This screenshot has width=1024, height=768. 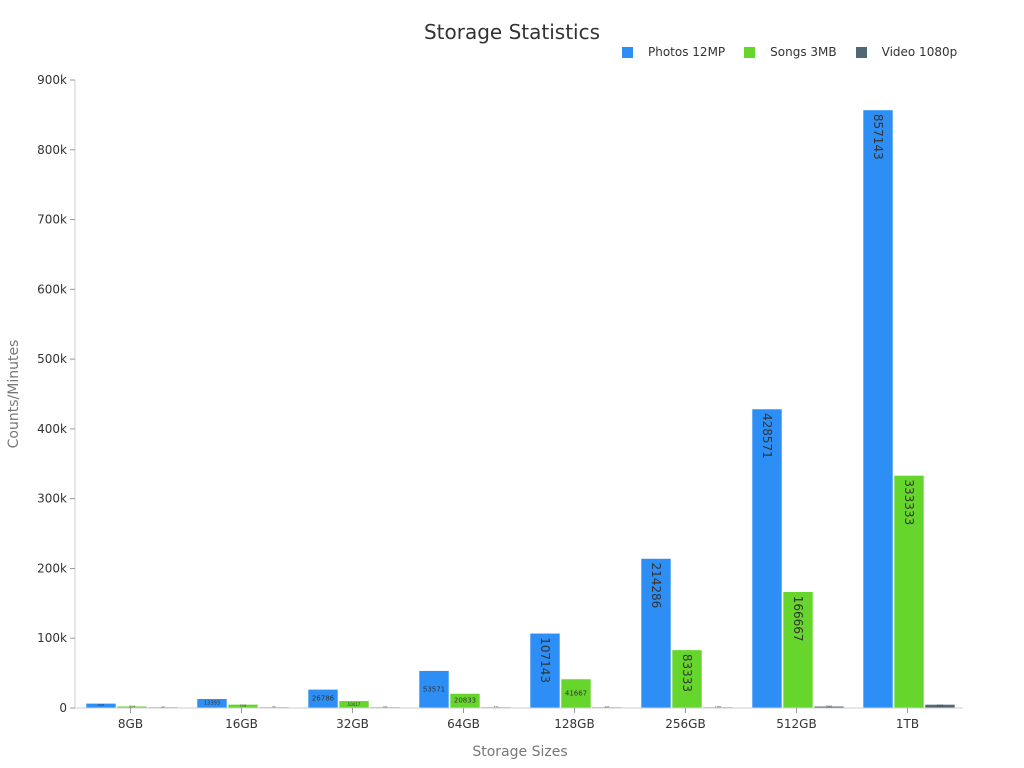 I want to click on bar-data-label: 13393, so click(x=212, y=703).